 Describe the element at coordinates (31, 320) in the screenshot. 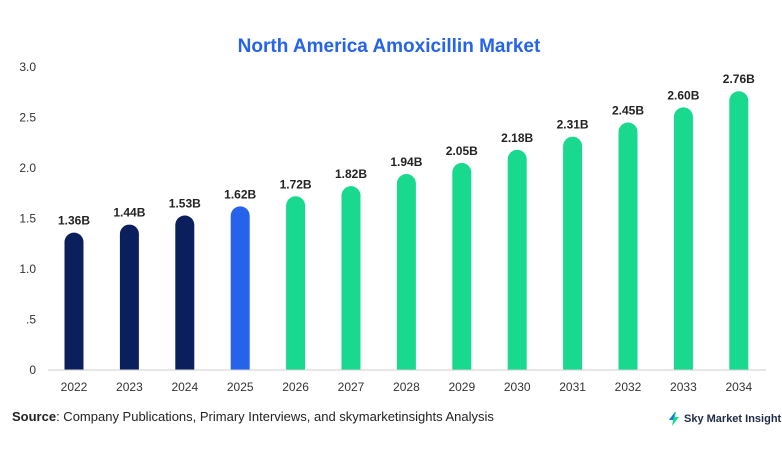

I see `y-tick-label: .5` at that location.